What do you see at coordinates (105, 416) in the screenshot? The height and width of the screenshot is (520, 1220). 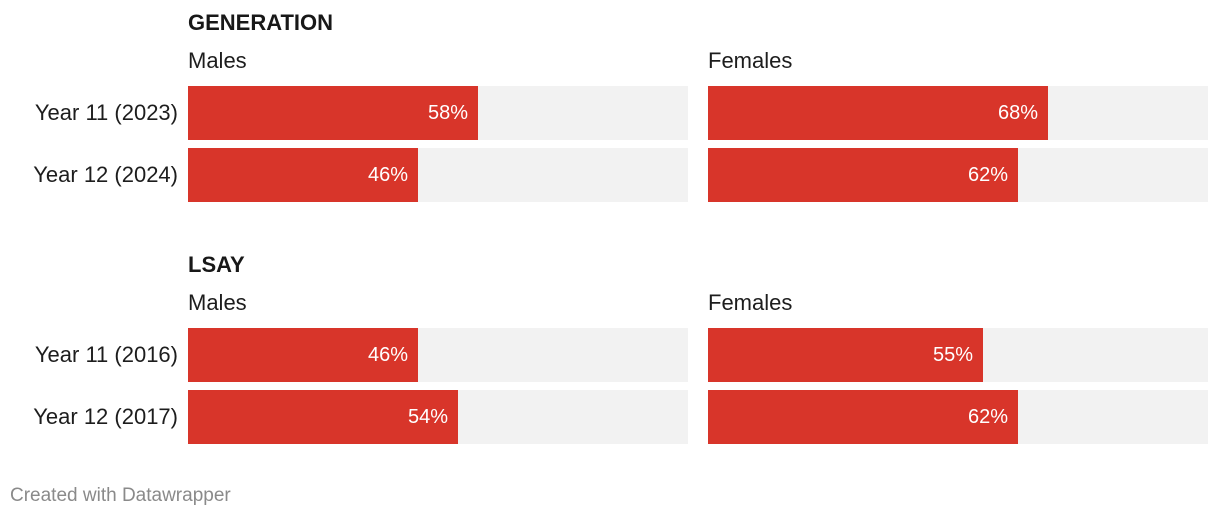 I see `category-label: Year 12 (2017)` at bounding box center [105, 416].